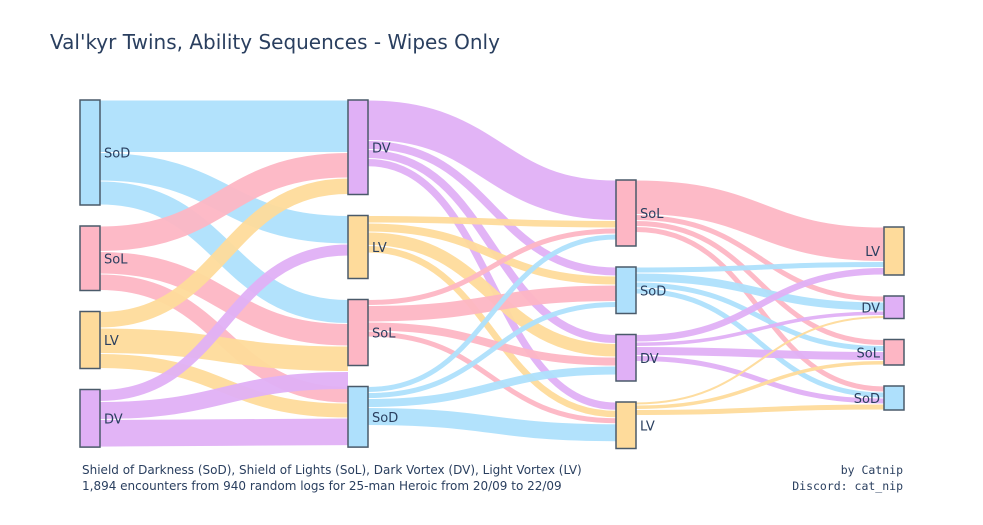 The width and height of the screenshot is (983, 525). I want to click on link-s2_SoD-to-s3_DV, so click(760, 292).